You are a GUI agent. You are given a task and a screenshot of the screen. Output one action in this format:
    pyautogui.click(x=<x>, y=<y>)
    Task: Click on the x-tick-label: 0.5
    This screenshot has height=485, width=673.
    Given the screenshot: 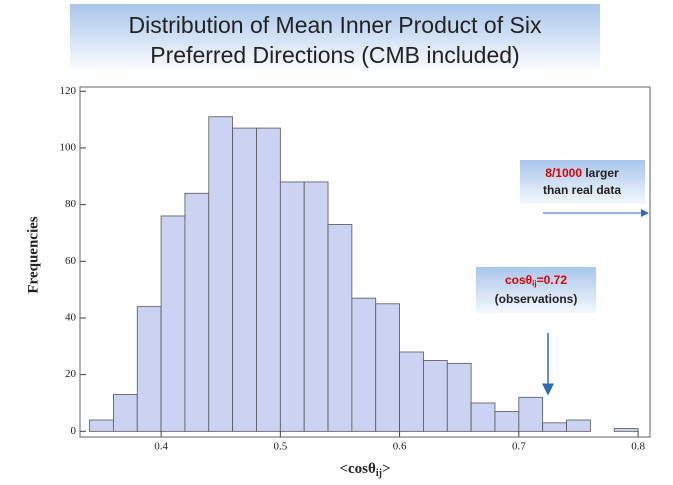 What is the action you would take?
    pyautogui.click(x=280, y=447)
    